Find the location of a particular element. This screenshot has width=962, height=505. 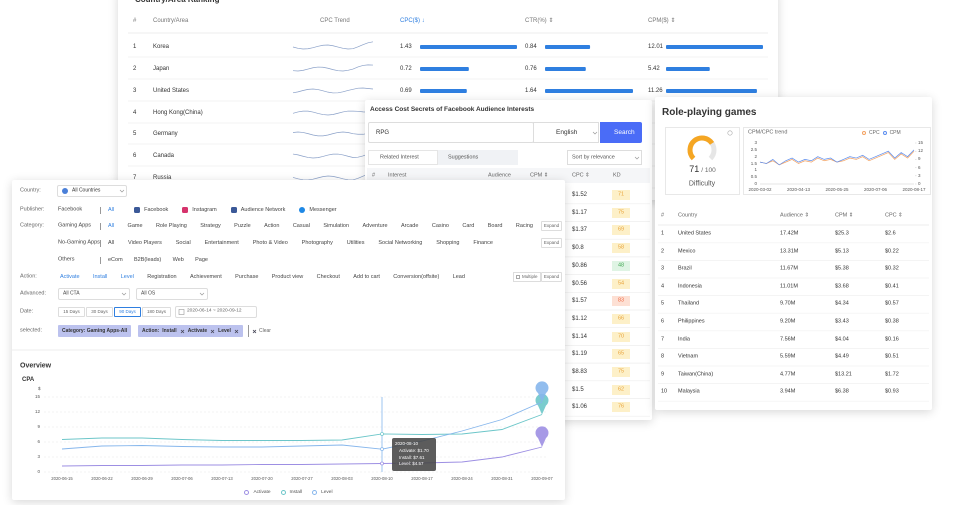

filter-option: Install is located at coordinates (100, 277).